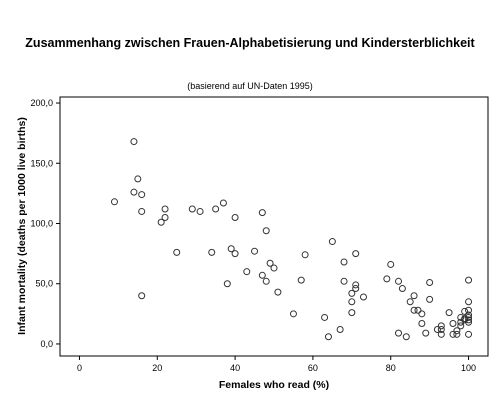 The image size is (500, 400). I want to click on y-tick-label: 50,0, so click(44, 284).